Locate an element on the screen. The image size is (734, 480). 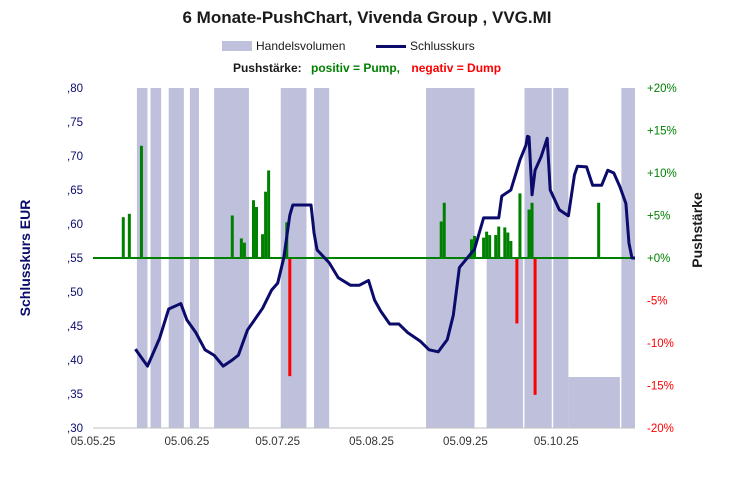
y-tick-left: ,55 is located at coordinates (75, 259).